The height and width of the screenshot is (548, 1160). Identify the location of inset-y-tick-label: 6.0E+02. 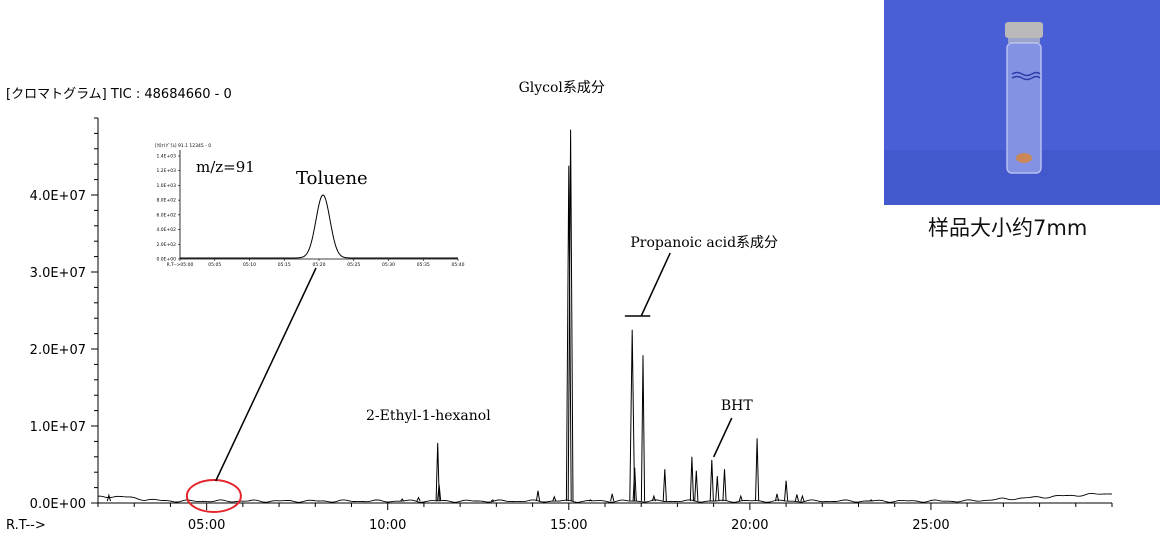
(167, 215).